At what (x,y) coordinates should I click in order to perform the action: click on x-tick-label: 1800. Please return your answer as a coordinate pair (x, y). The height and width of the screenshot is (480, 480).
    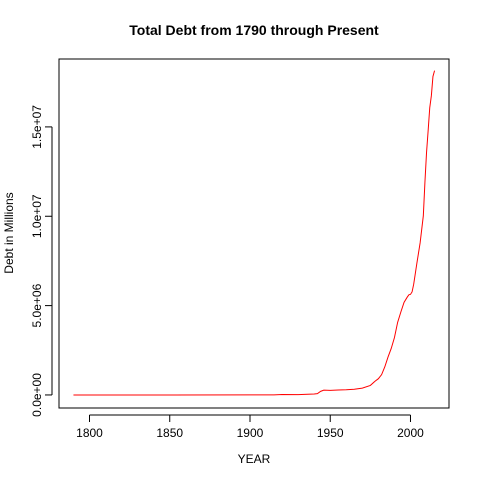
    Looking at the image, I should click on (89, 433).